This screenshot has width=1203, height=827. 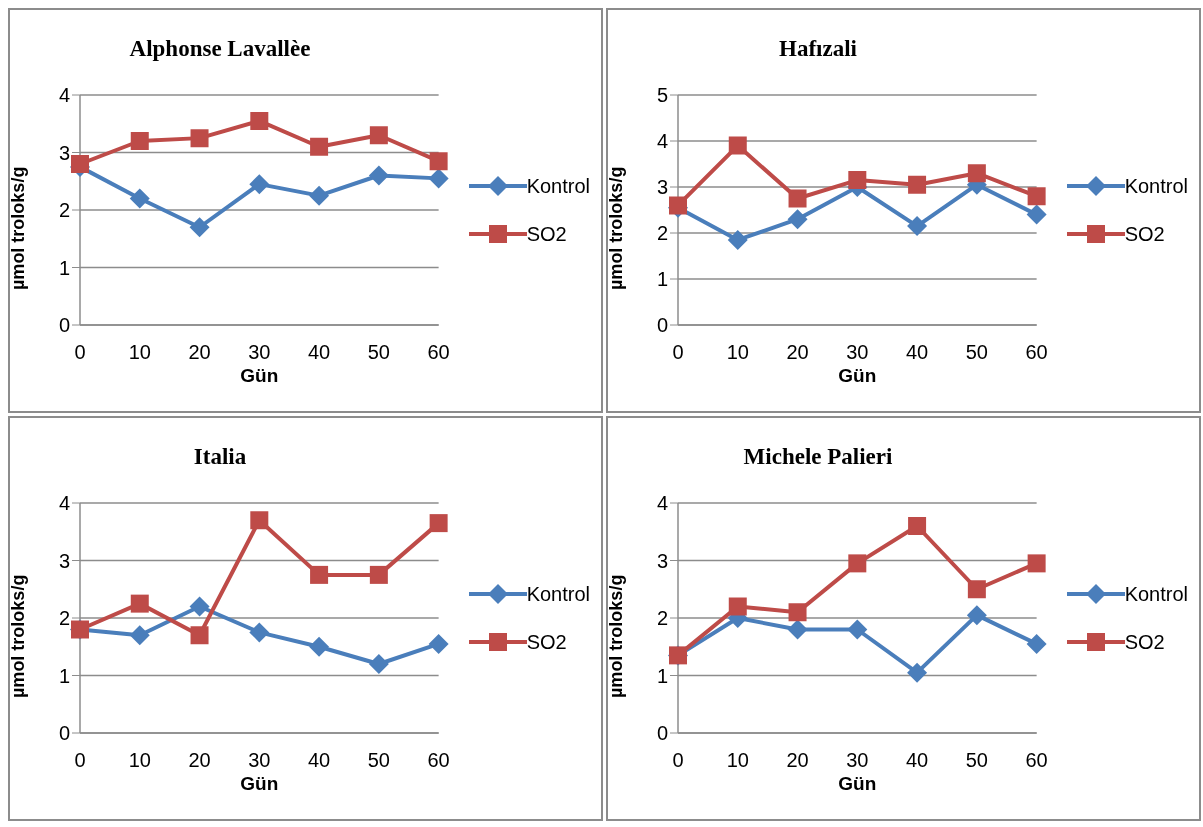 What do you see at coordinates (220, 49) in the screenshot?
I see `chart-title: Alphonse Lavallèe` at bounding box center [220, 49].